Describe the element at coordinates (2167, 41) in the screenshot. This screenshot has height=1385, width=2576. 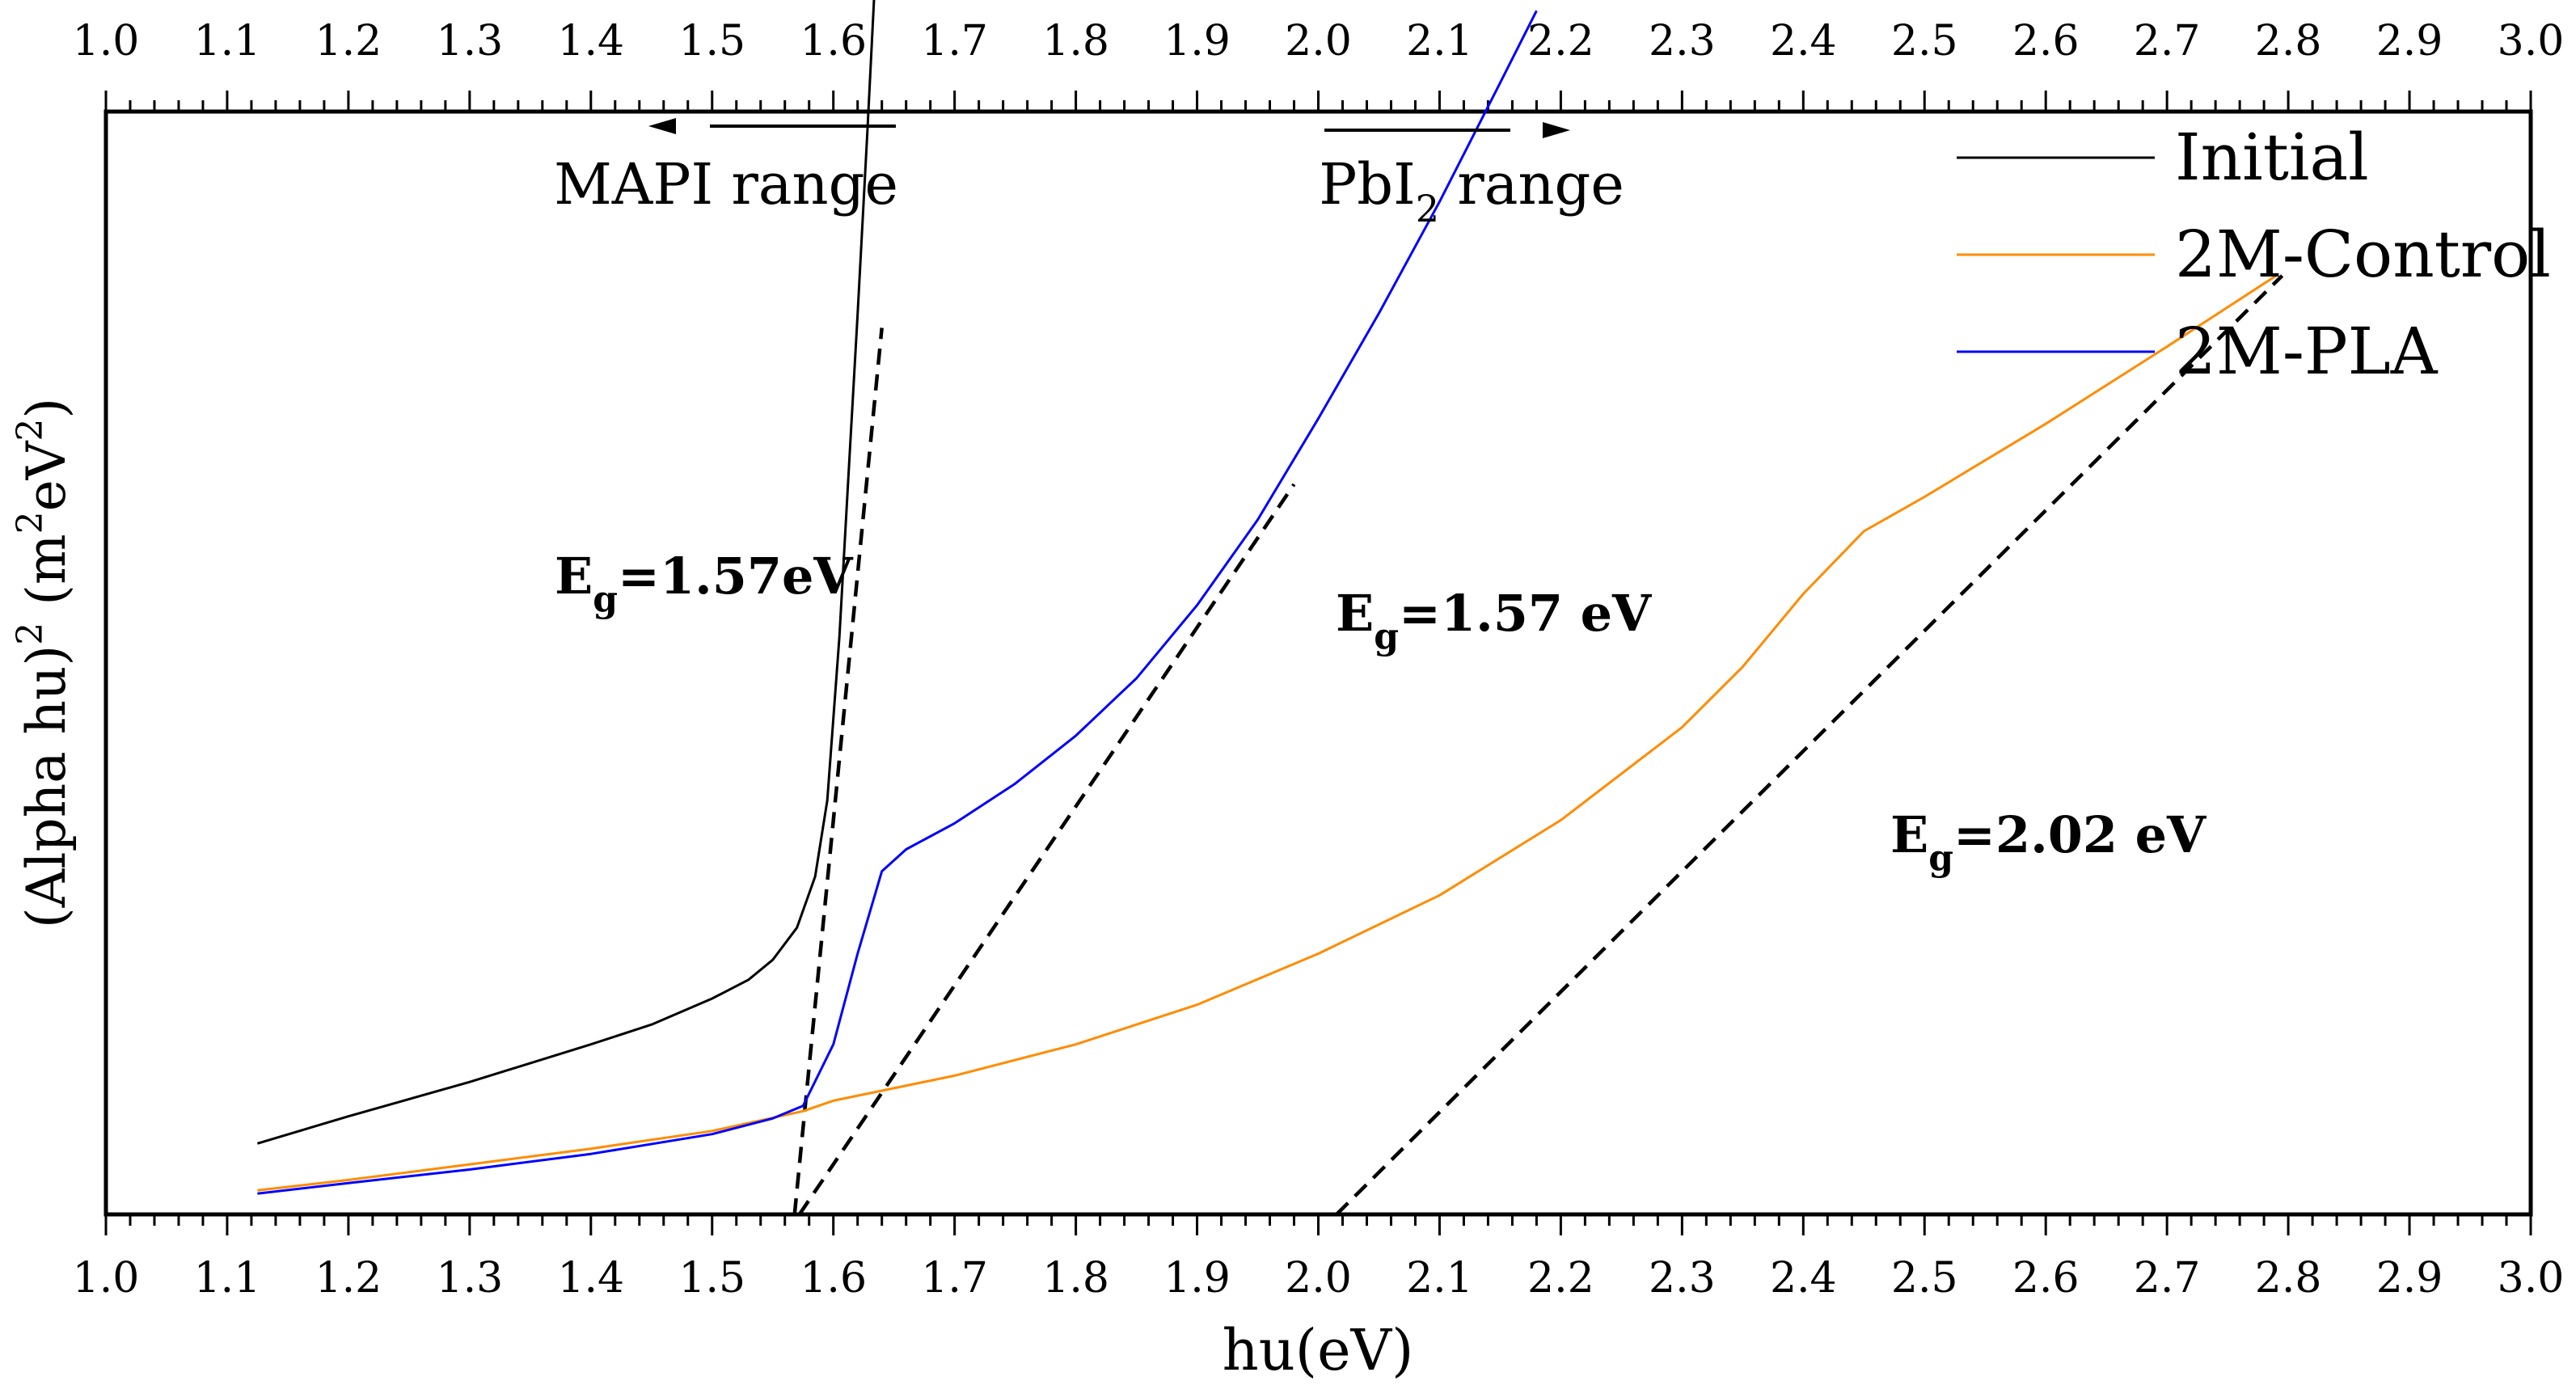
I see `x-tick-label-top: 2.7` at that location.